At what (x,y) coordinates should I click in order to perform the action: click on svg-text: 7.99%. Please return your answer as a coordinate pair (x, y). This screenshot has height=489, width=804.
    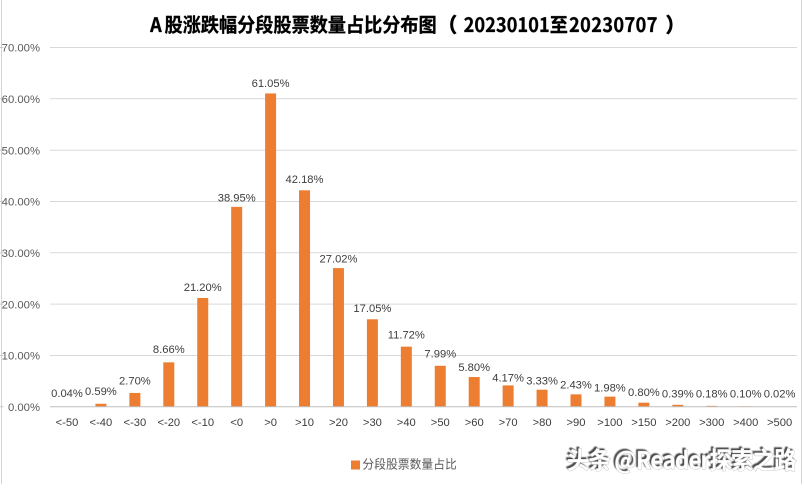
    Looking at the image, I should click on (440, 355).